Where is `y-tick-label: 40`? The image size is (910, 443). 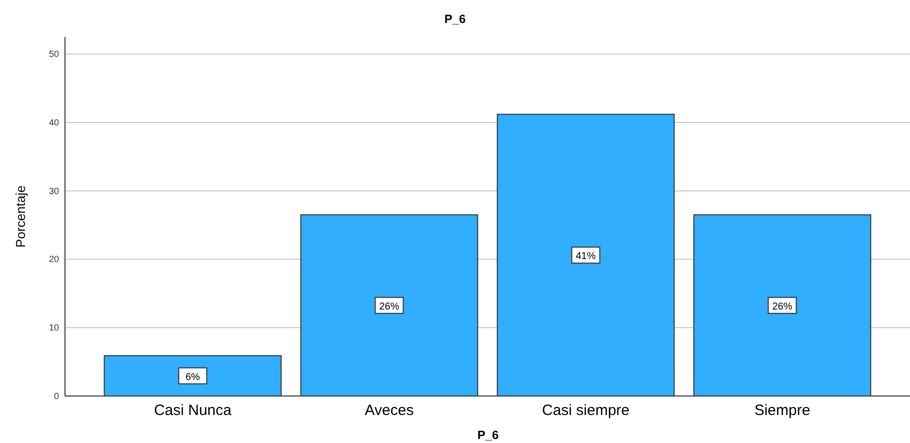
y-tick-label: 40 is located at coordinates (53, 122).